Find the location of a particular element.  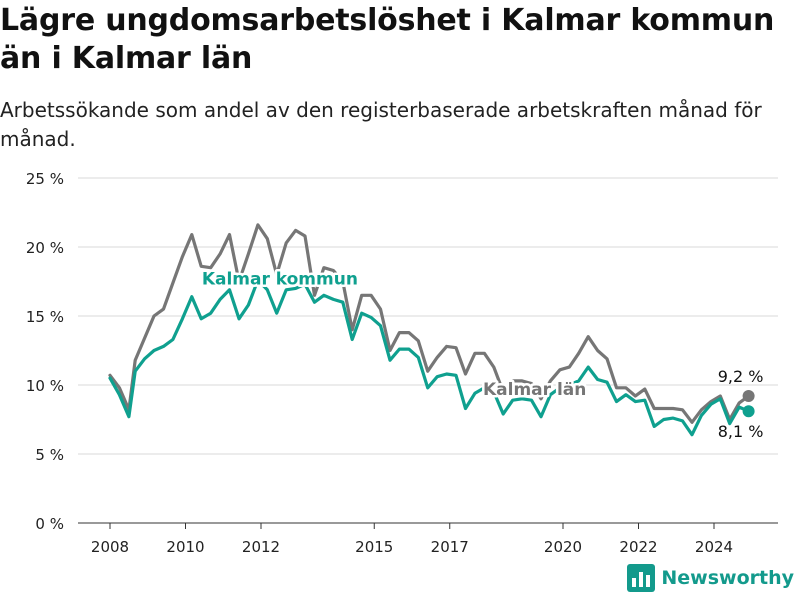

y-tick-label: 15 % is located at coordinates (45, 317).